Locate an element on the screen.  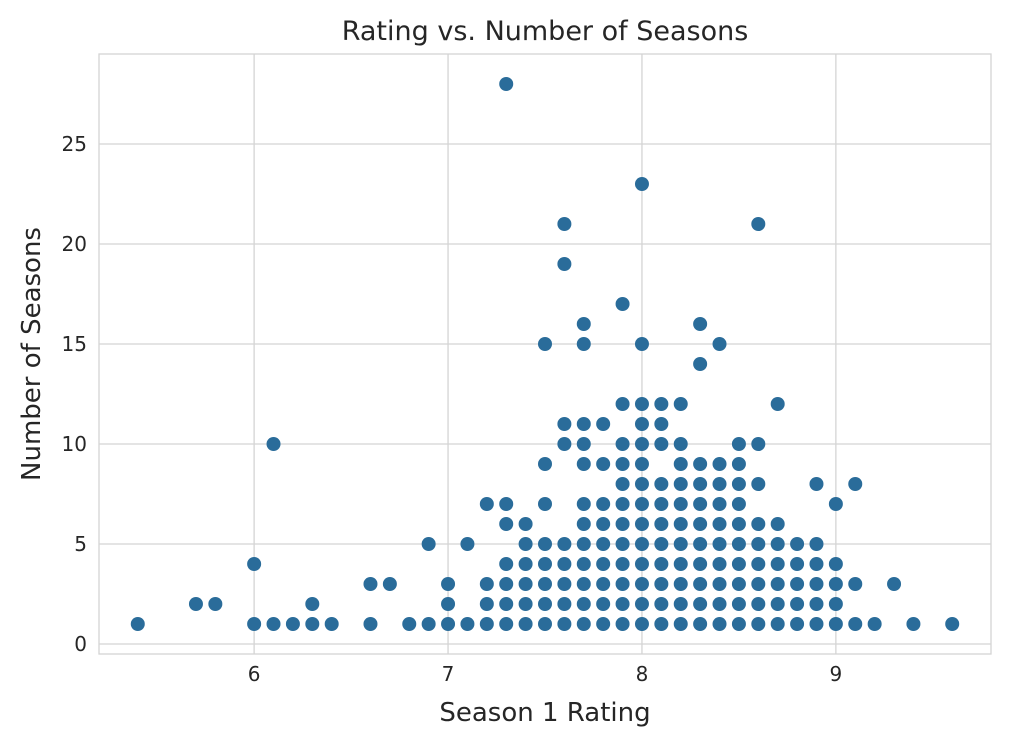
y-tick-label: 5 is located at coordinates (80, 544).